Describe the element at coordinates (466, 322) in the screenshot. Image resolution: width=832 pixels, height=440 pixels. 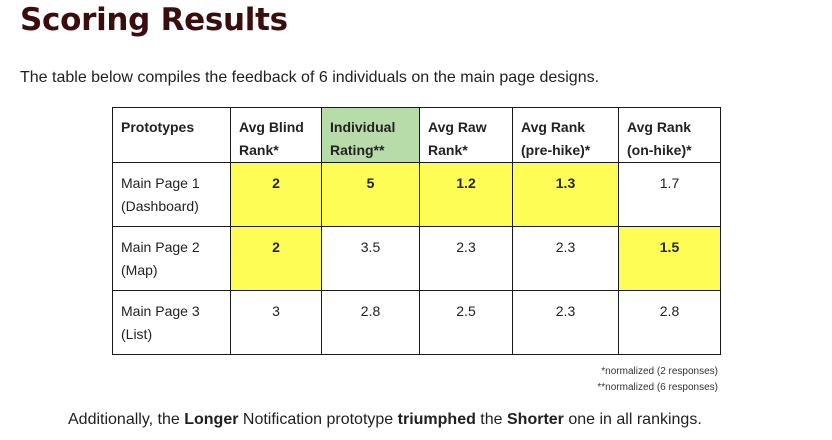
I see `table-cell: 2.5` at that location.